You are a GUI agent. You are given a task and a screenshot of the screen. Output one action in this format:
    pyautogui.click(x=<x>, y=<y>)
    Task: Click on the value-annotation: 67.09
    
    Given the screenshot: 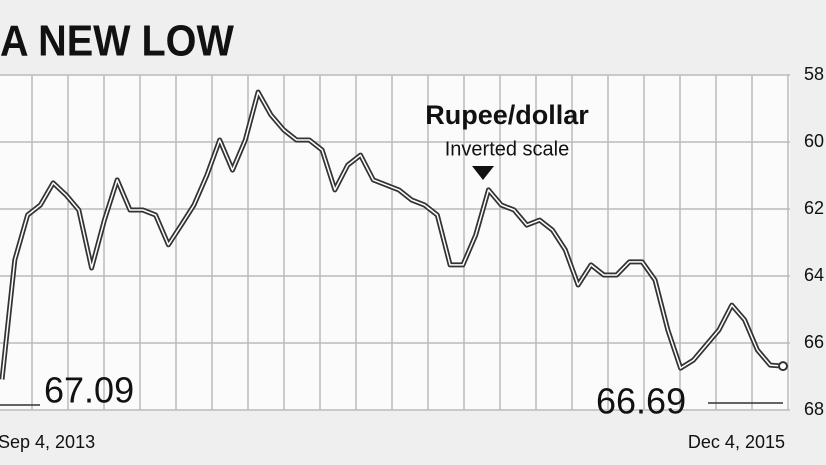 What is the action you would take?
    pyautogui.click(x=89, y=390)
    